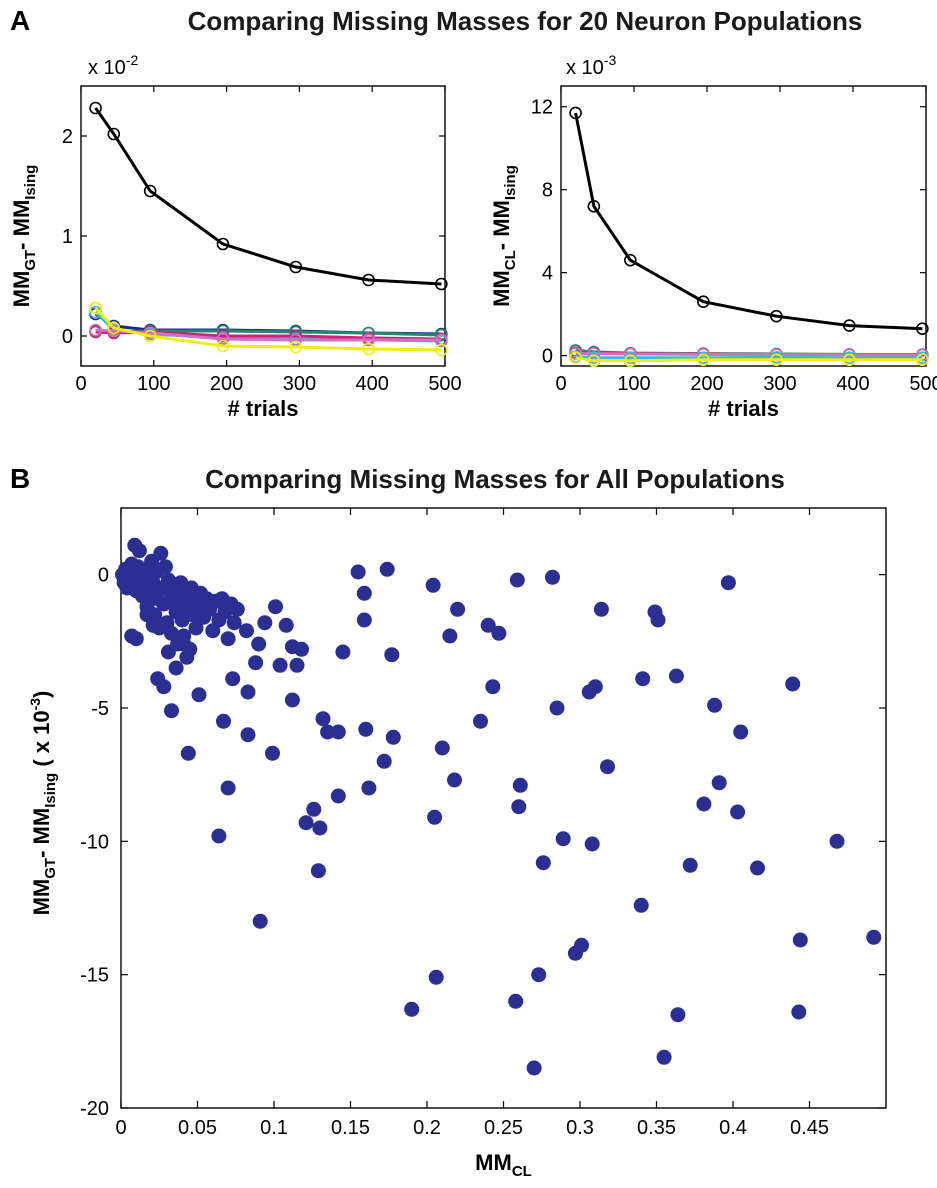  Describe the element at coordinates (100, 709) in the screenshot. I see `y-tick-label: -5` at that location.